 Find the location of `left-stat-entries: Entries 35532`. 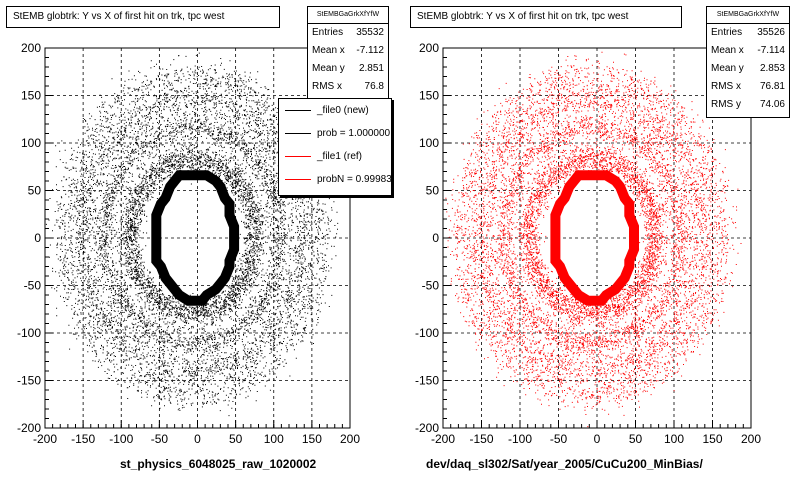

left-stat-entries: Entries 35532 is located at coordinates (348, 32).